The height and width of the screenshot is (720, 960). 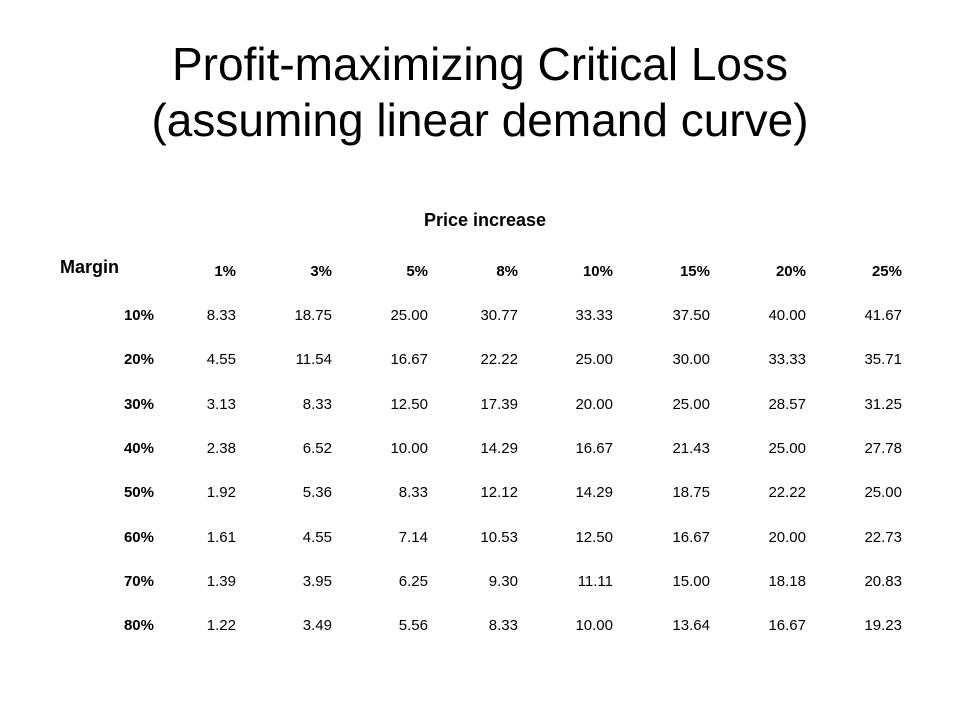 I want to click on table-cell: 35.71, so click(x=883, y=359).